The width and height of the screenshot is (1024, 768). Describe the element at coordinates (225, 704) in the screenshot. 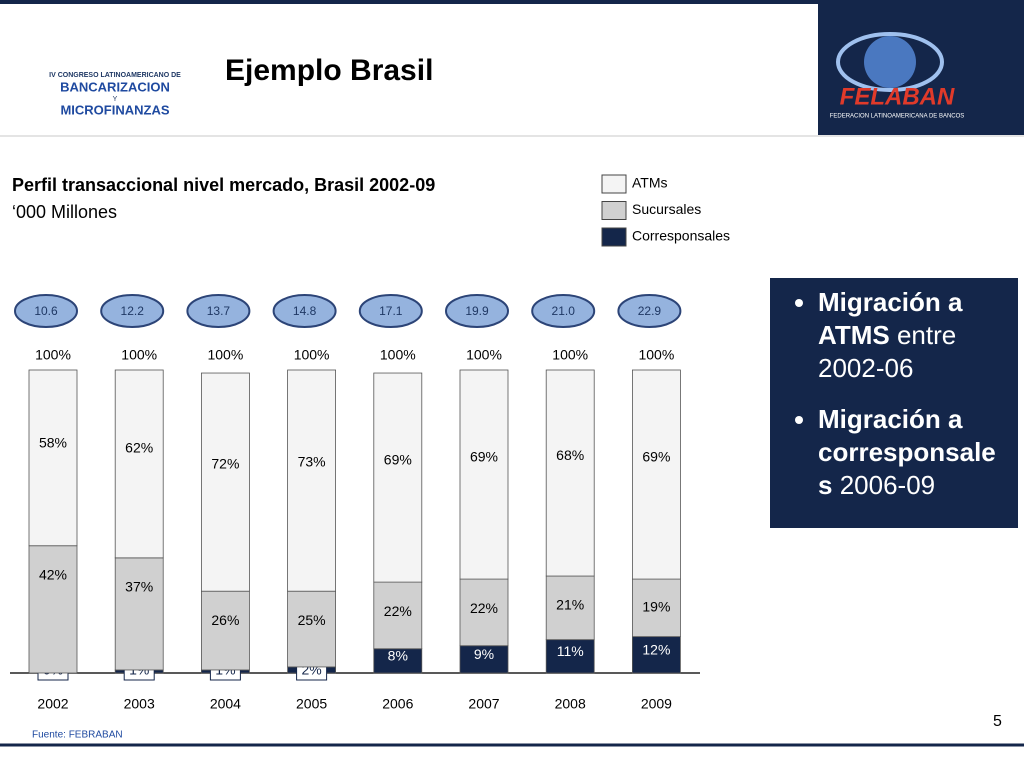

I see `x-tick-label: 2004` at that location.